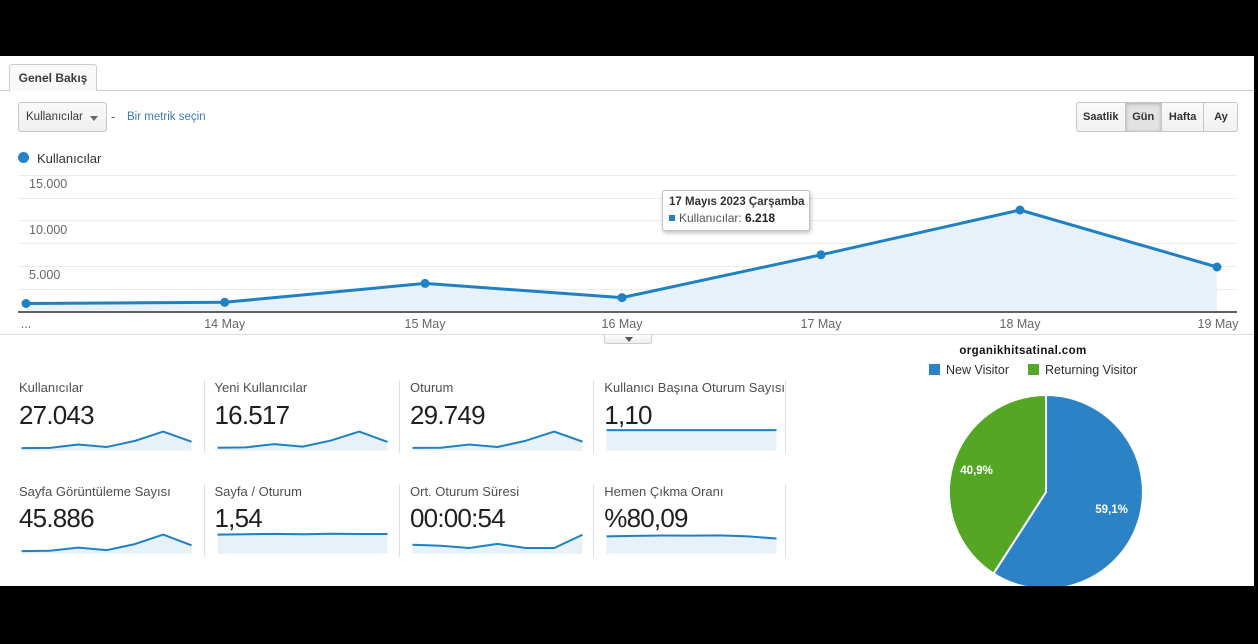 The width and height of the screenshot is (1258, 644). I want to click on svg-text: 59,1%, so click(1112, 510).